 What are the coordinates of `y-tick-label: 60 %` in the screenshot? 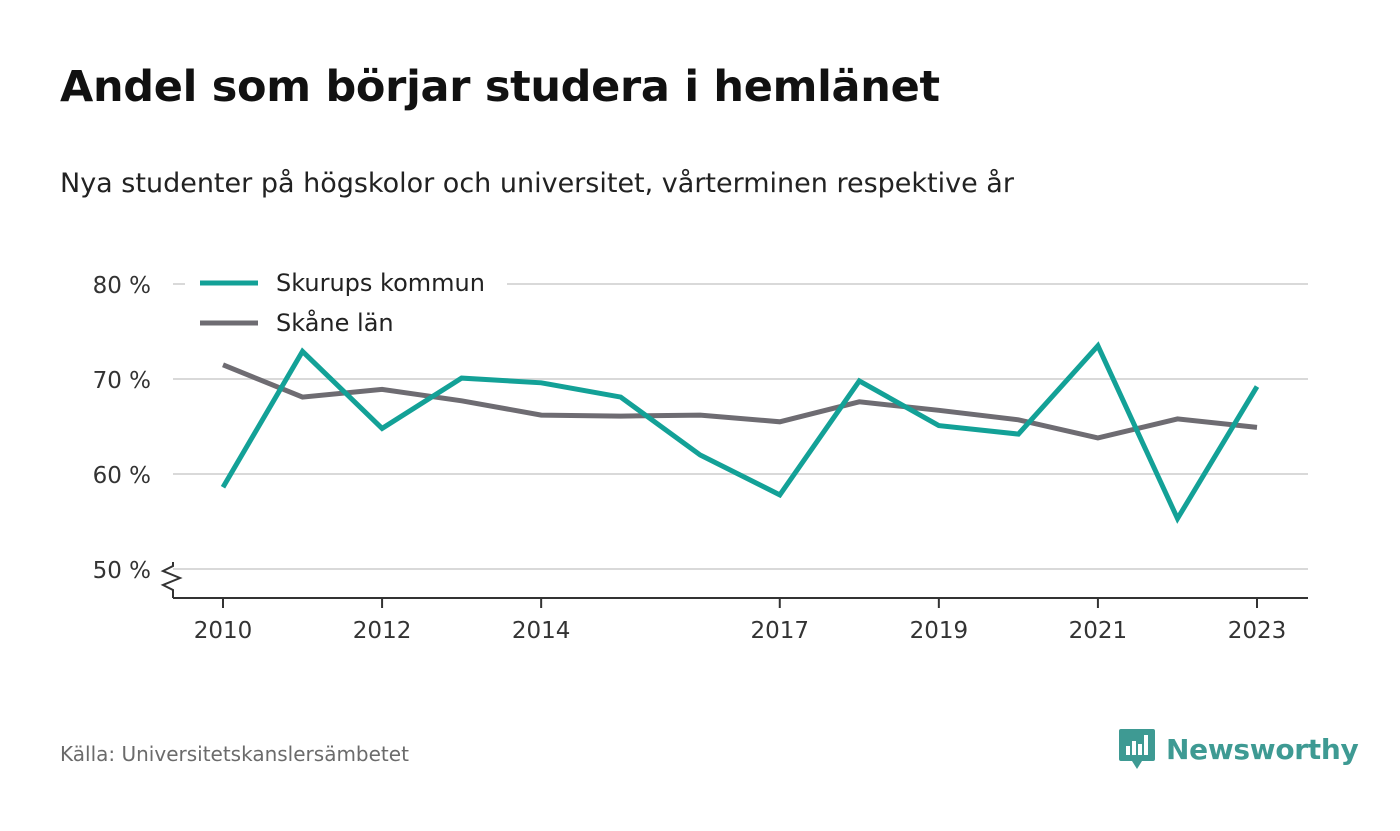 It's located at (122, 476).